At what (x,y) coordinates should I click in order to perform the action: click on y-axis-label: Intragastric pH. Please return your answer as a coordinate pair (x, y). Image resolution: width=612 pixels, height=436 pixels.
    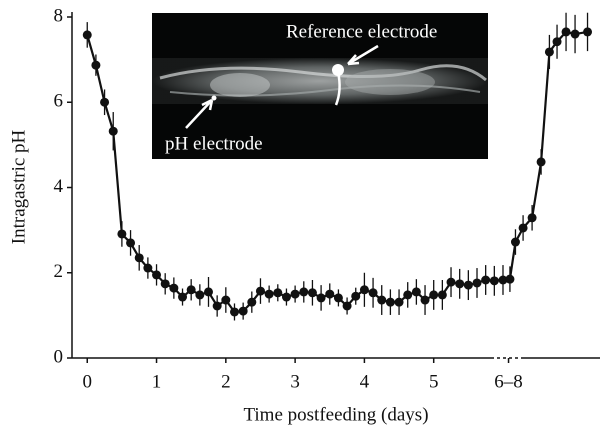
    Looking at the image, I should click on (18, 186).